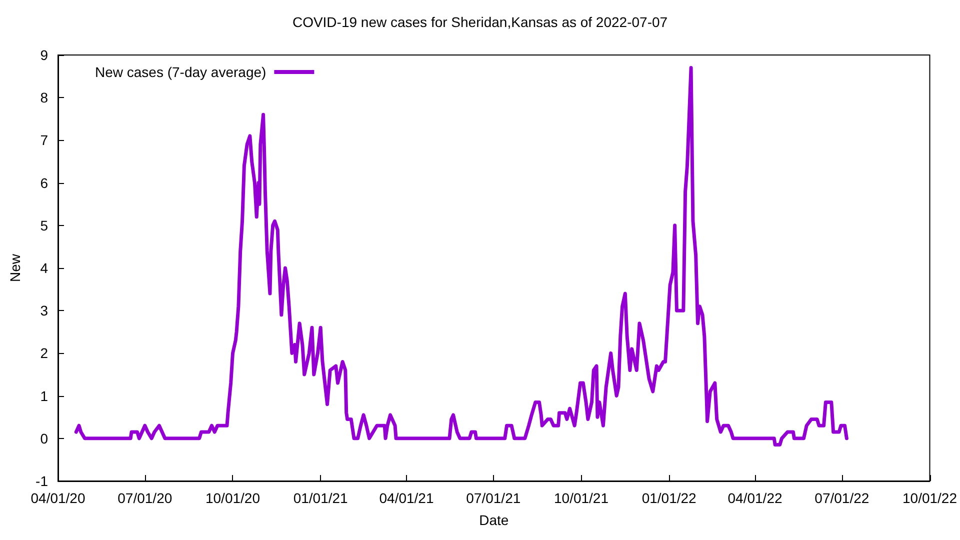  I want to click on x-tick-label: 07/01/22, so click(842, 498).